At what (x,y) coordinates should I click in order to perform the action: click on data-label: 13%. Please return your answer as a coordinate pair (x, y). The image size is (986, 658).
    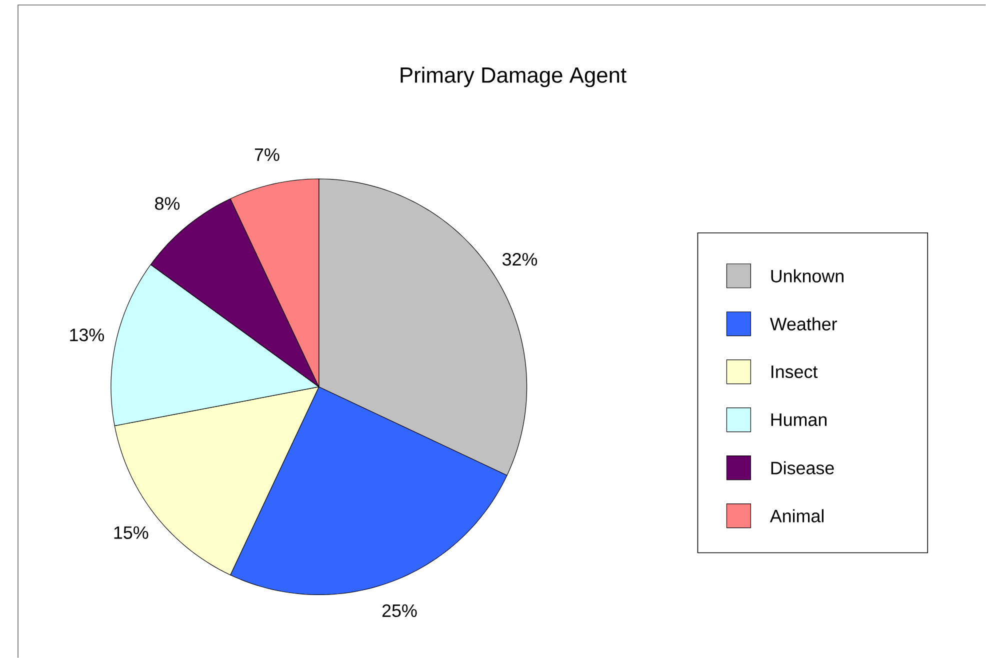
    Looking at the image, I should click on (87, 335).